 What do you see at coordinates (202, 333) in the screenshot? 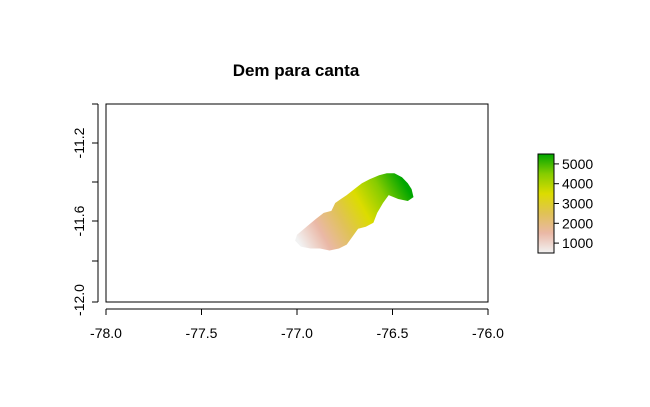
I see `x-tick-label: -77.5` at bounding box center [202, 333].